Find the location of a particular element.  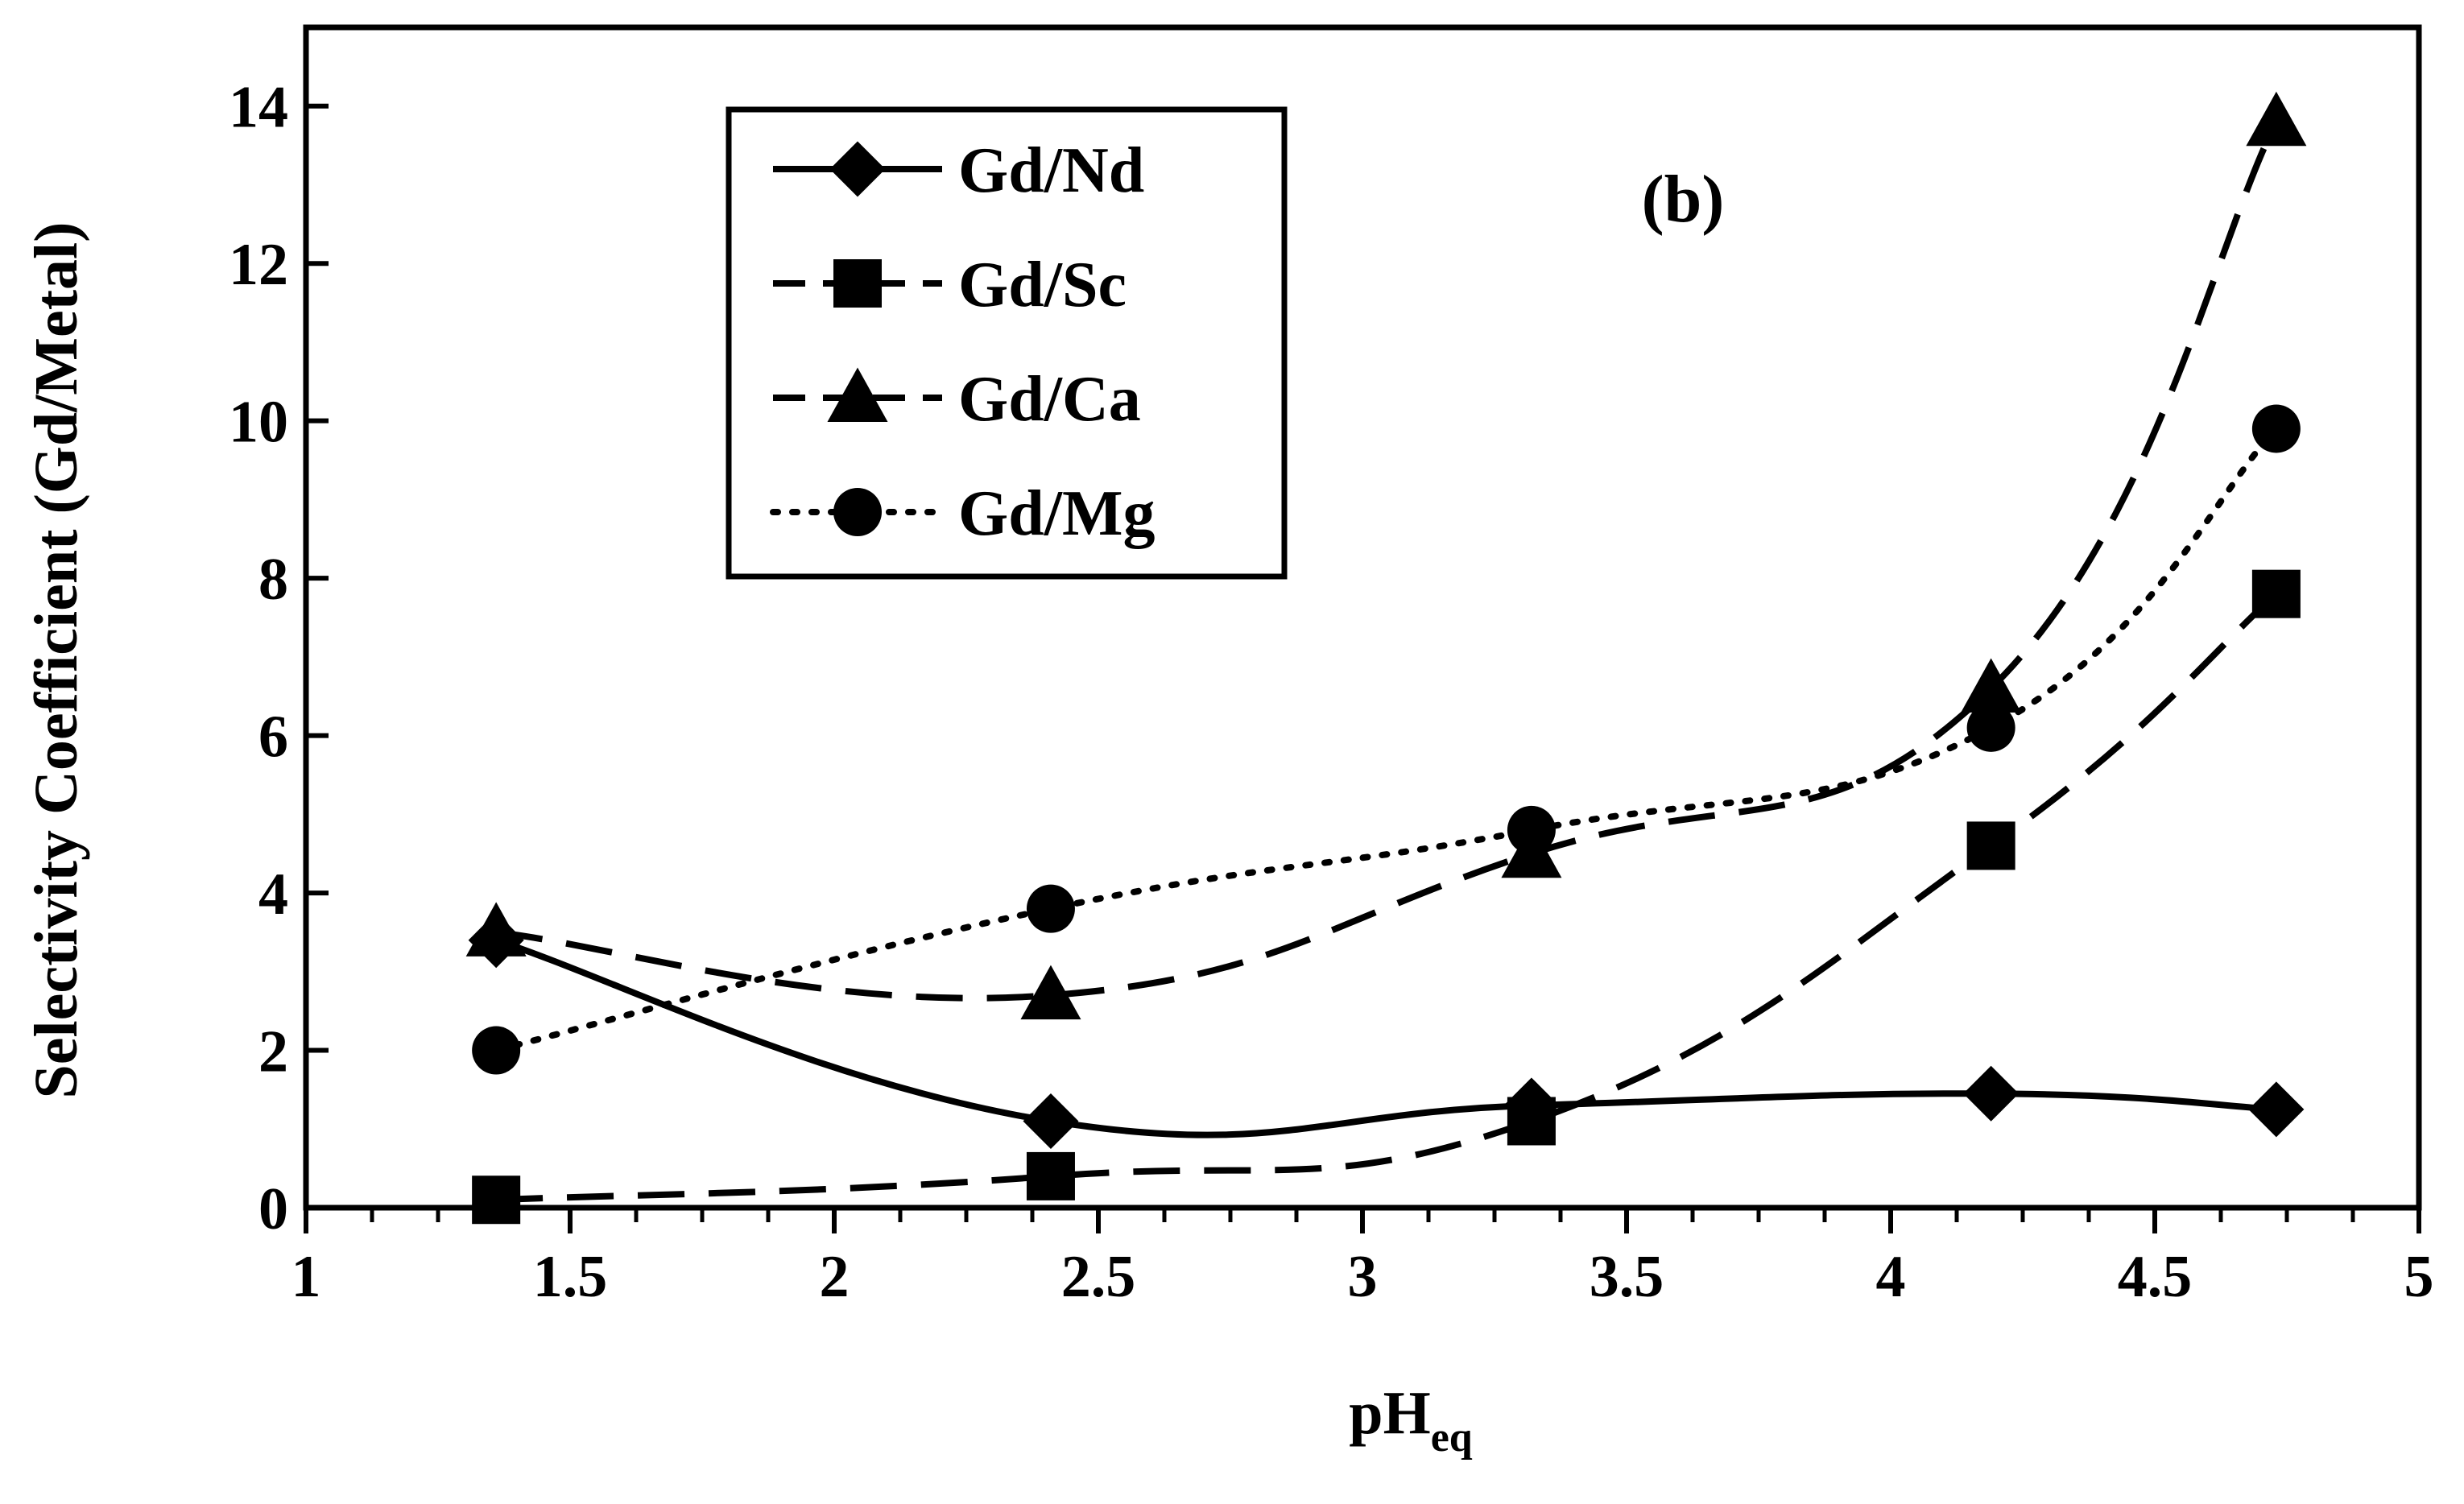

y-tick-label: 6 is located at coordinates (273, 737).